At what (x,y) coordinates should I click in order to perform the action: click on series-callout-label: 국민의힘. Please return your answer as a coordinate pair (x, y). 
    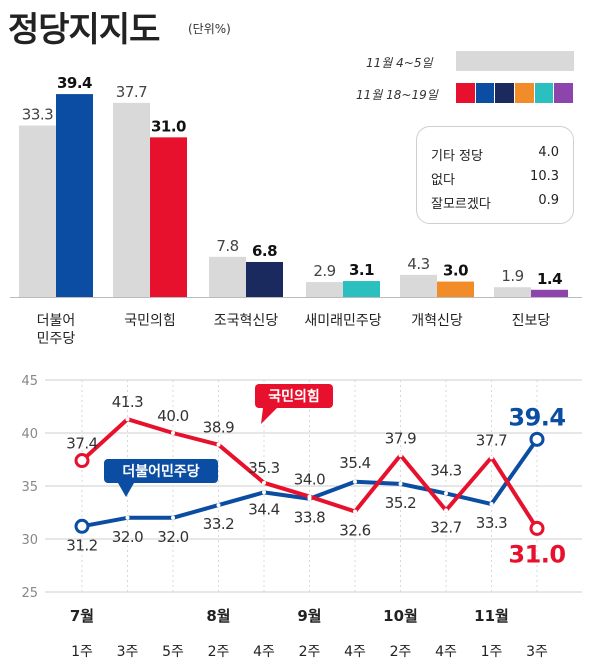
    Looking at the image, I should click on (294, 396).